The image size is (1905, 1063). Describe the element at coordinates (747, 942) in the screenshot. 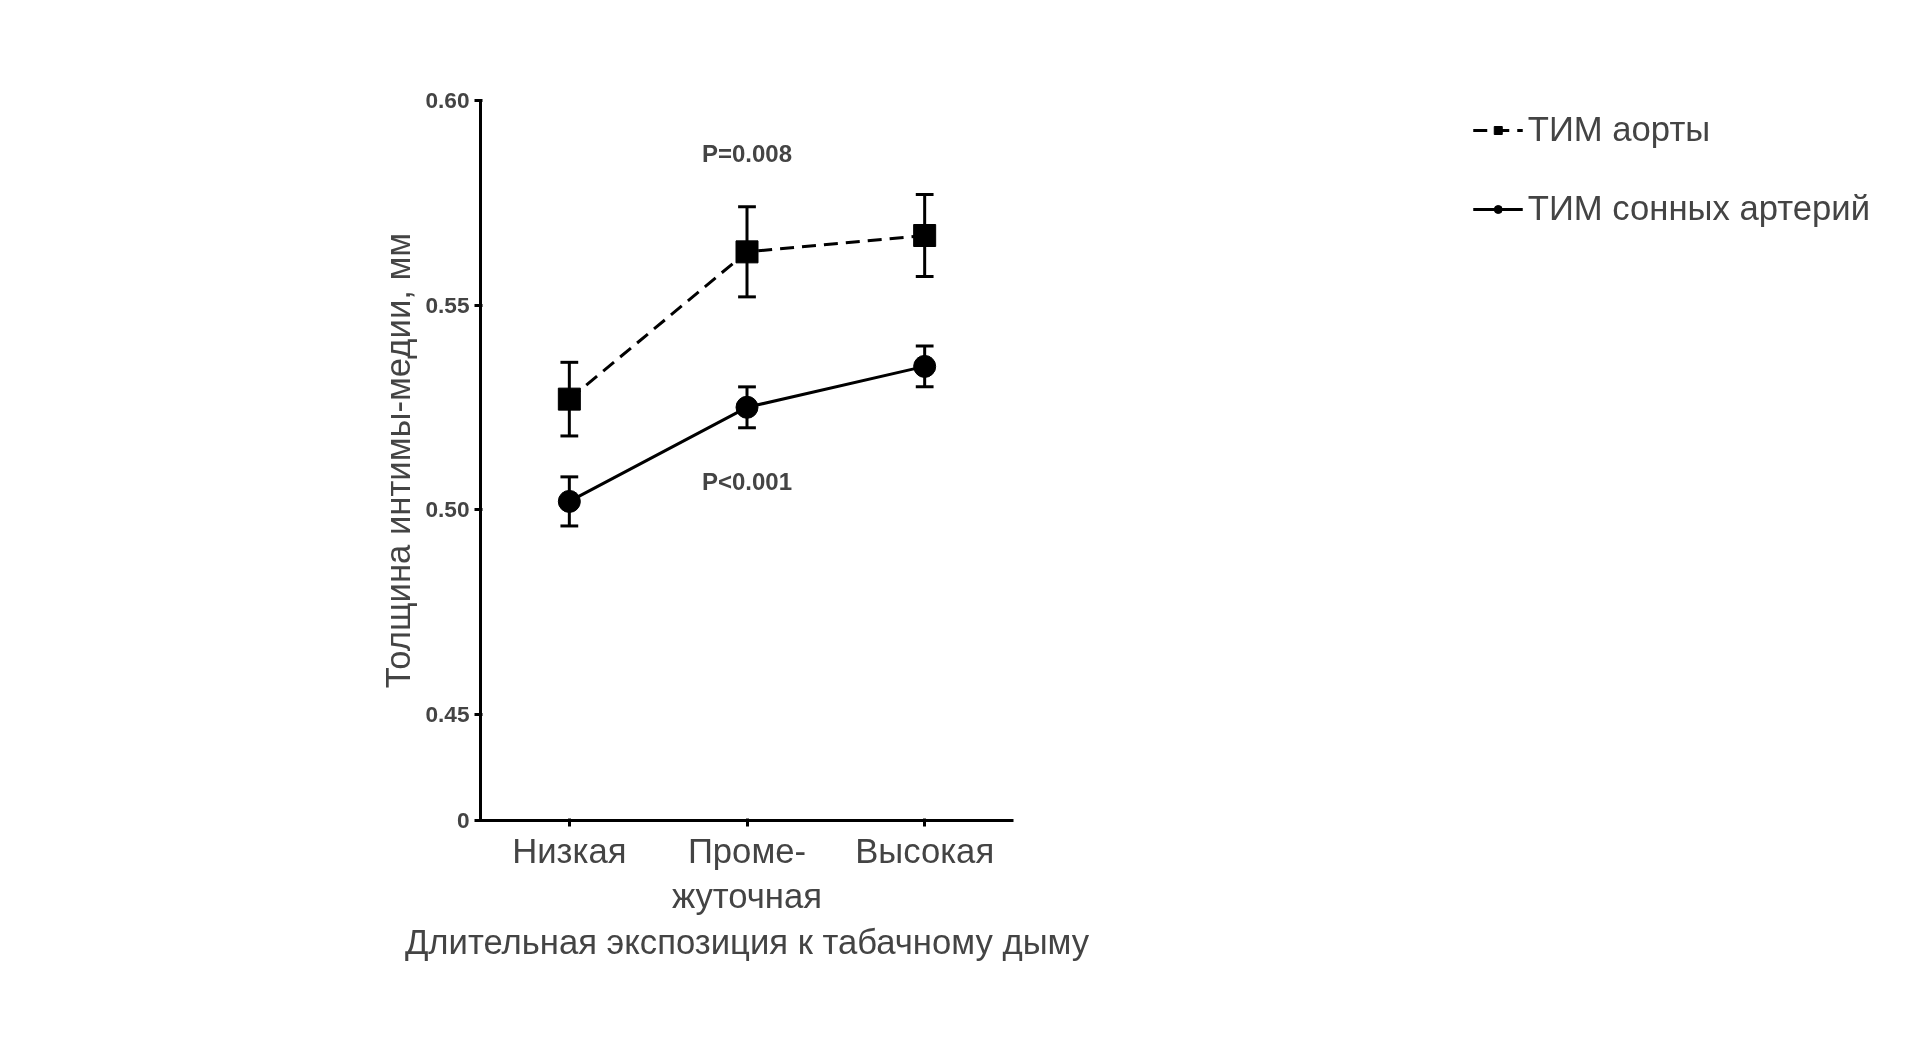

I see `x-axis-title: Длительная экспозиция к табачному дыму` at that location.